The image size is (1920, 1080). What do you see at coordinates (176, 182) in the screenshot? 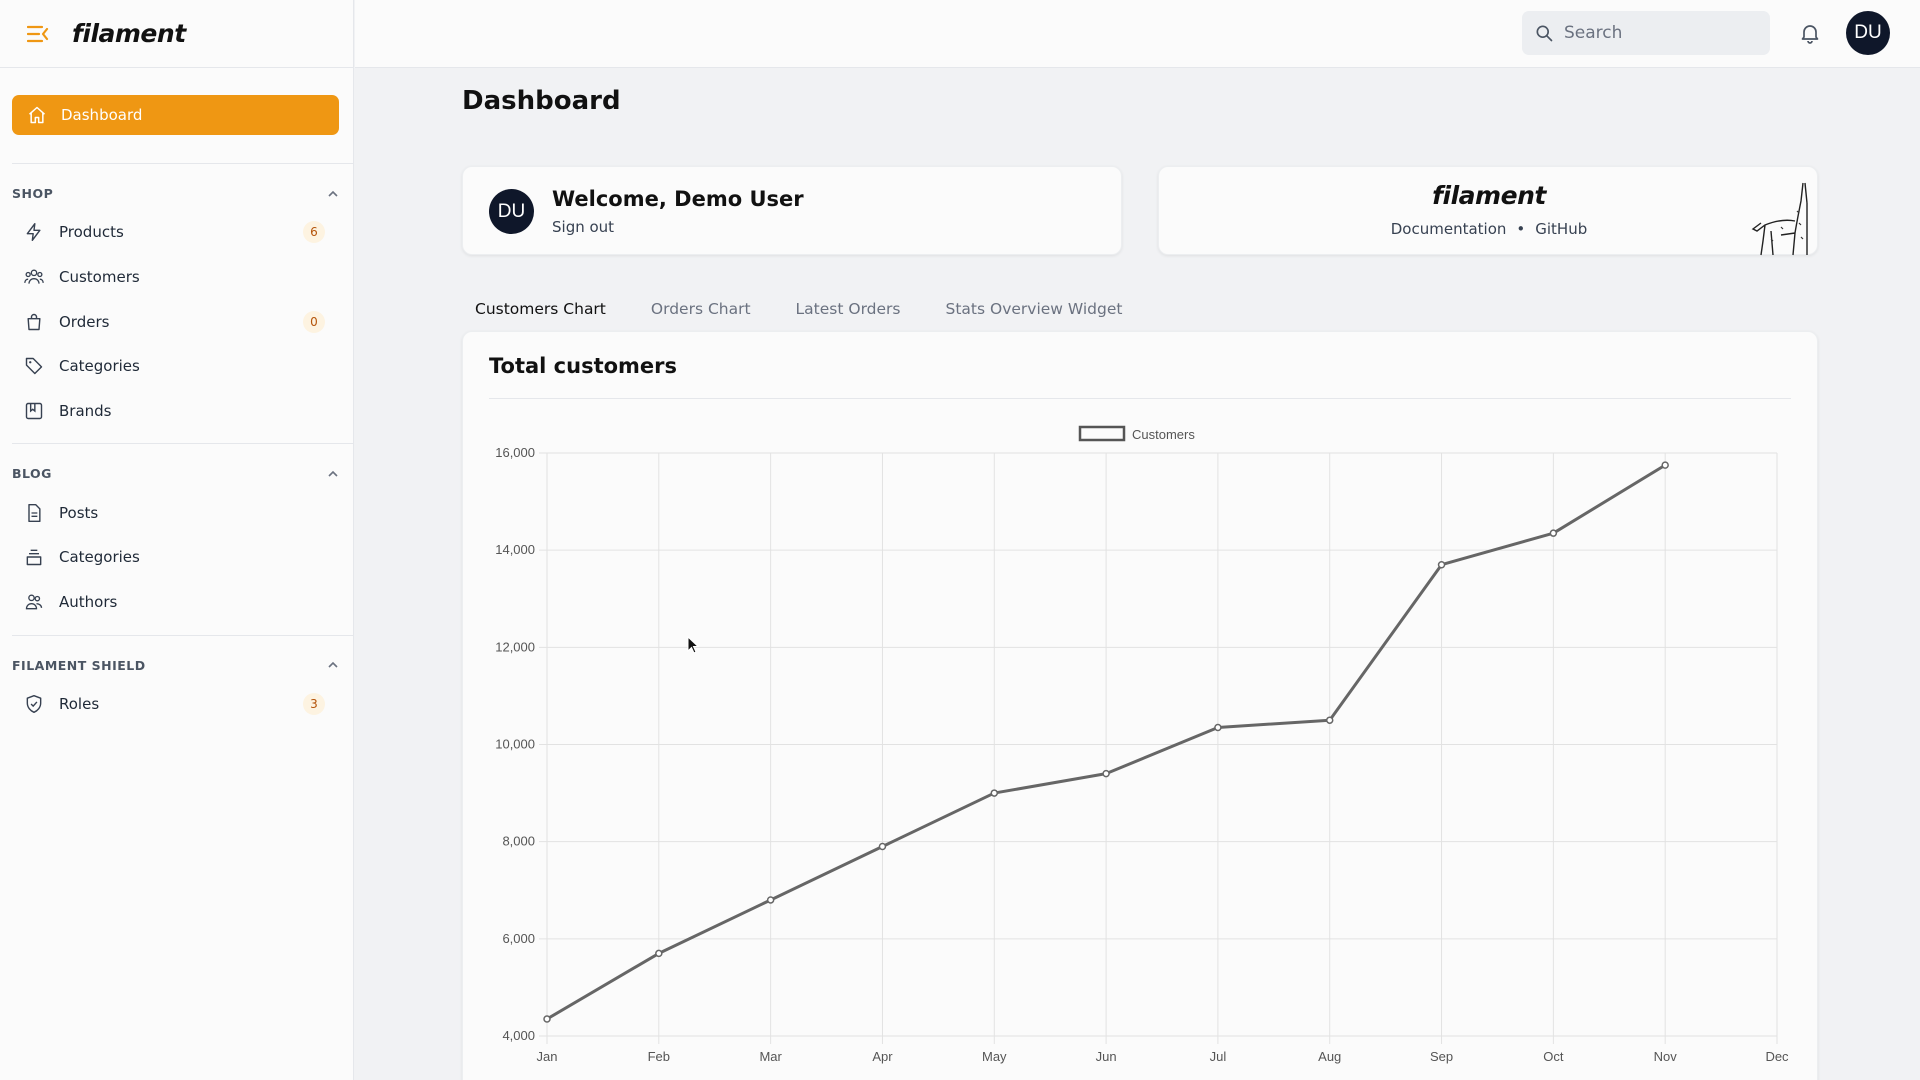
I see `group-shop-toggle: SHOP` at bounding box center [176, 182].